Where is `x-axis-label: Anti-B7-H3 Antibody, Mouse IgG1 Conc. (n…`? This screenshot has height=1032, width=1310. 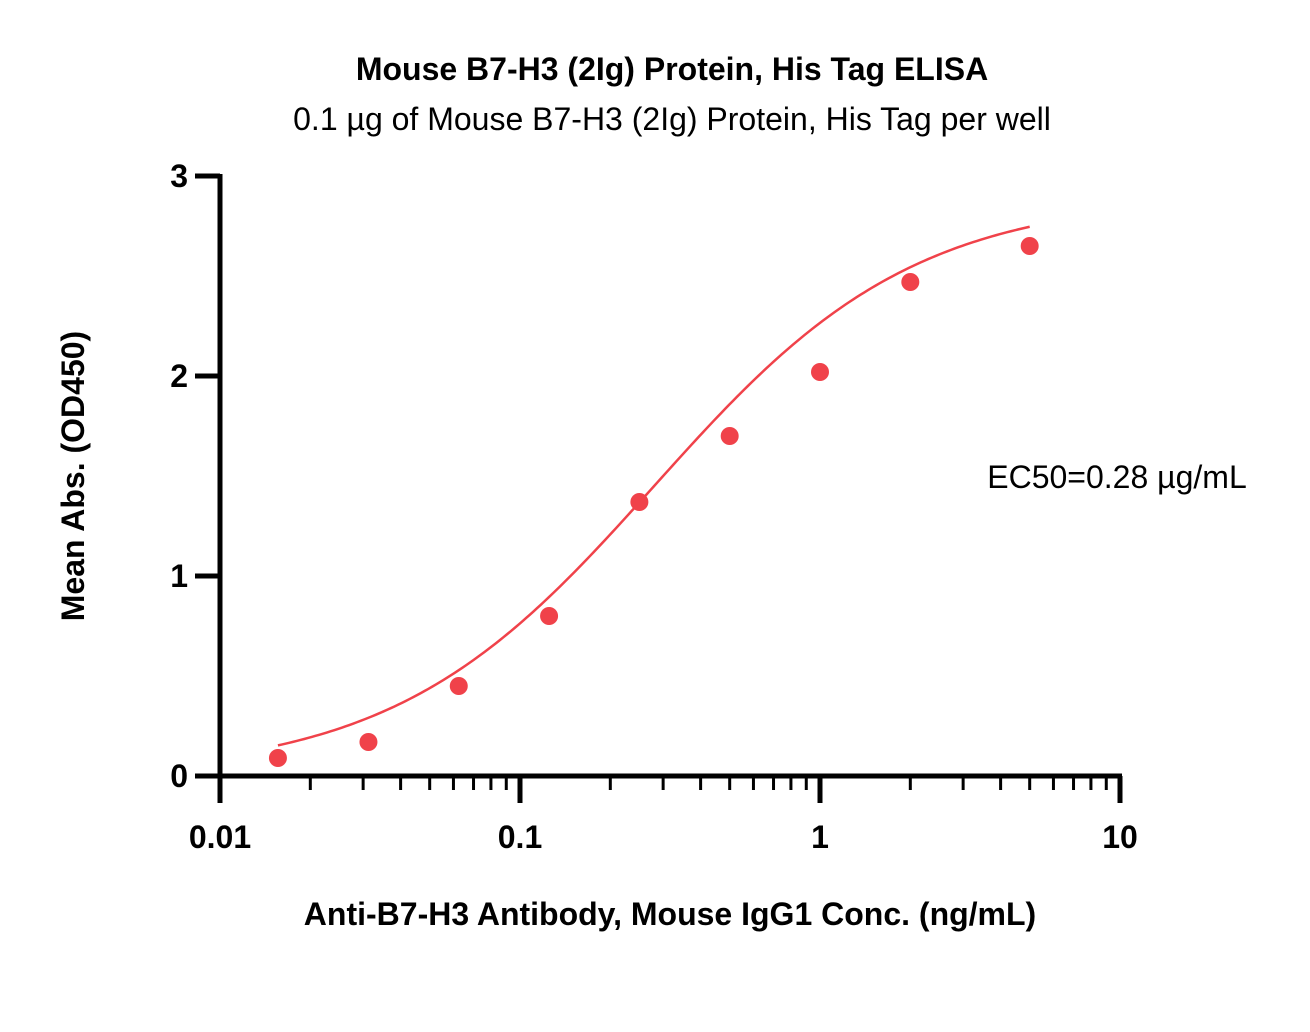
x-axis-label: Anti-B7-H3 Antibody, Mouse IgG1 Conc. (n… is located at coordinates (670, 914).